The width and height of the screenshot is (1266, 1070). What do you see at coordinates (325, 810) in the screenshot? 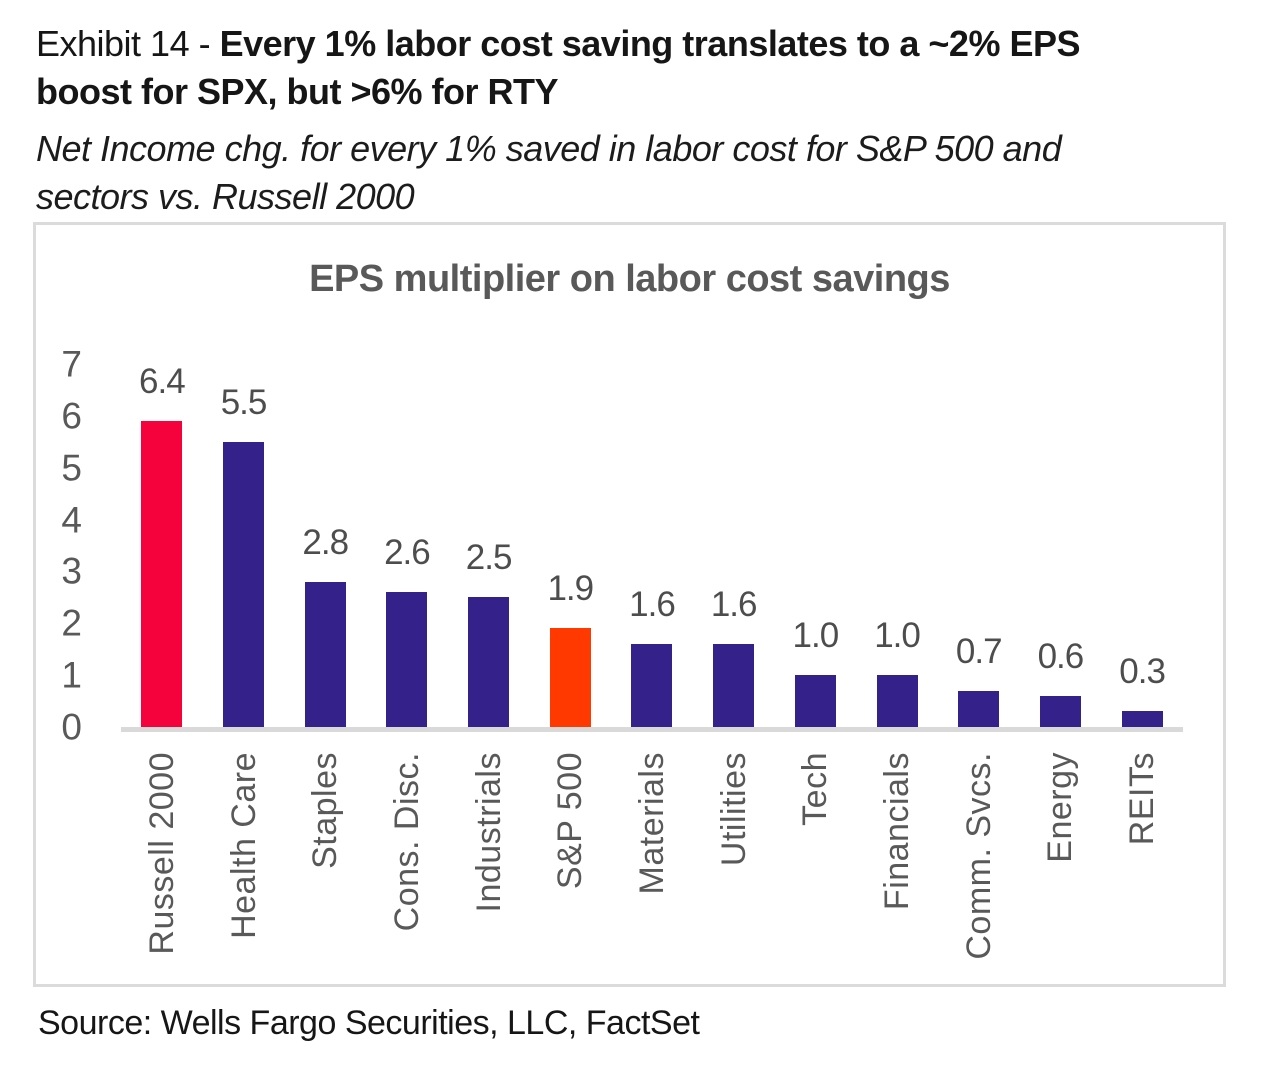
I see `x-axis-label: Staples` at bounding box center [325, 810].